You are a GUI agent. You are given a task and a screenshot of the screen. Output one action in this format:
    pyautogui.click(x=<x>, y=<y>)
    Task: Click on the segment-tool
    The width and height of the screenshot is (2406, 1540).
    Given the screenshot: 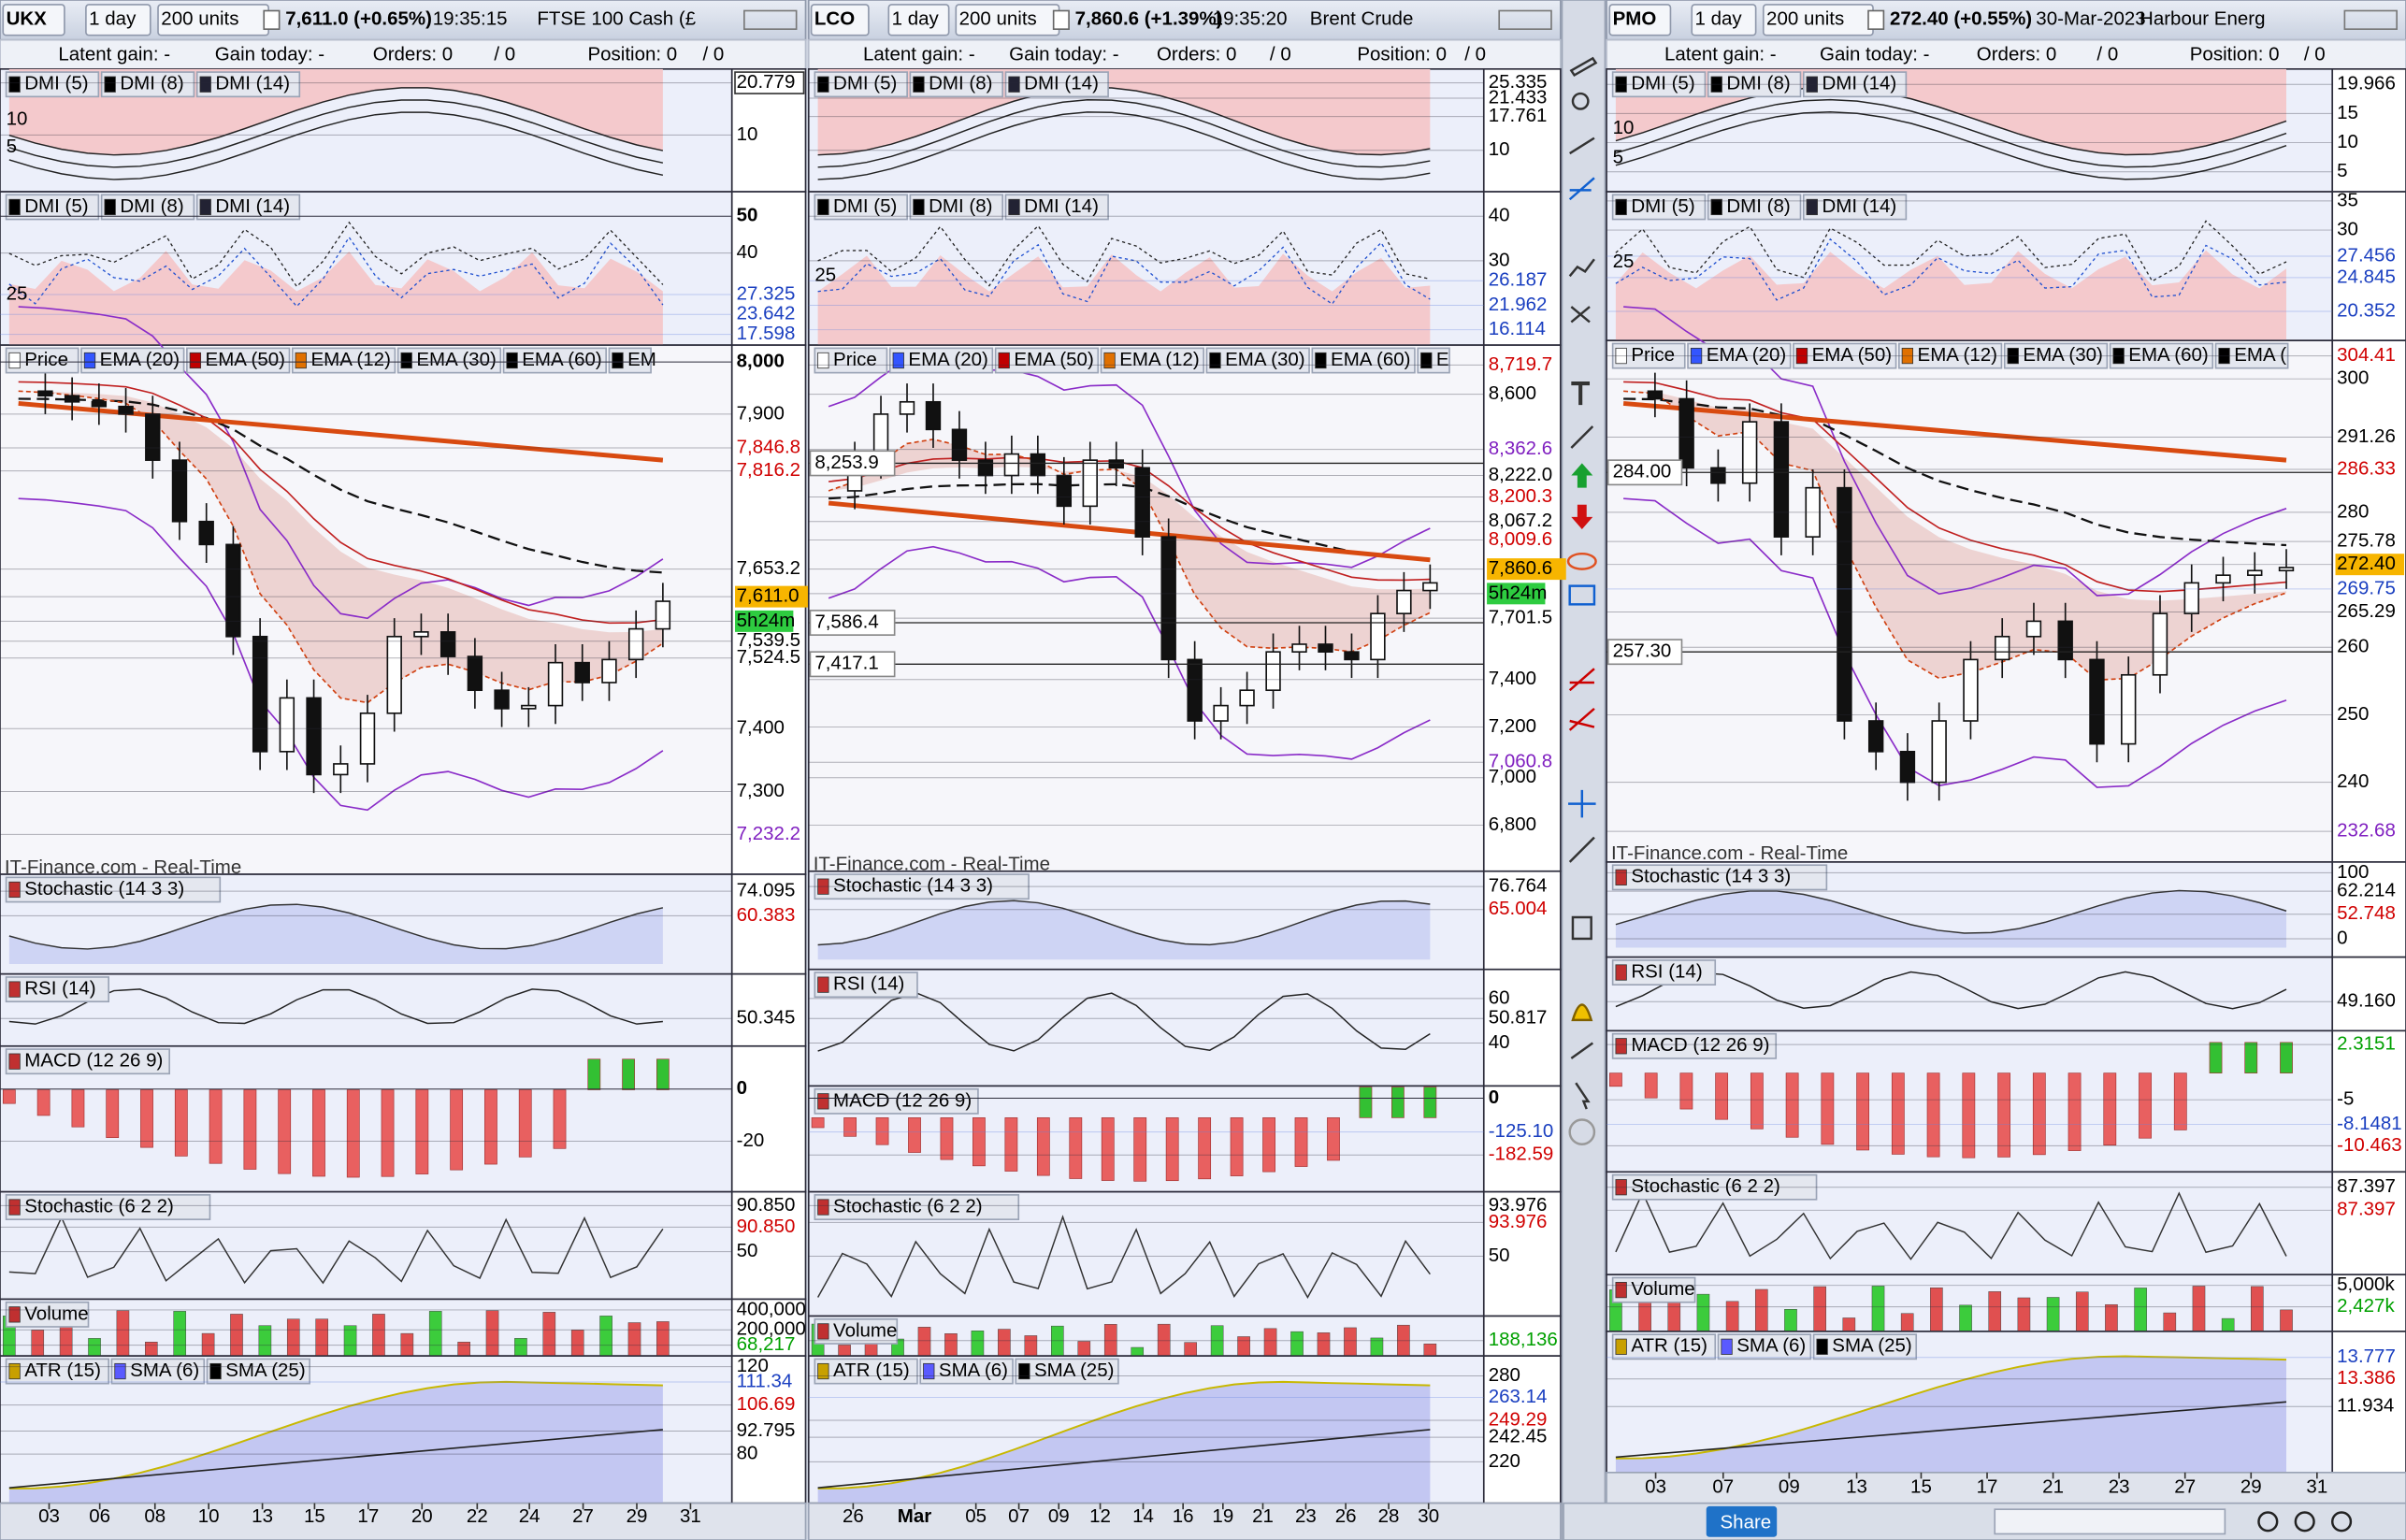 What is the action you would take?
    pyautogui.click(x=1581, y=849)
    